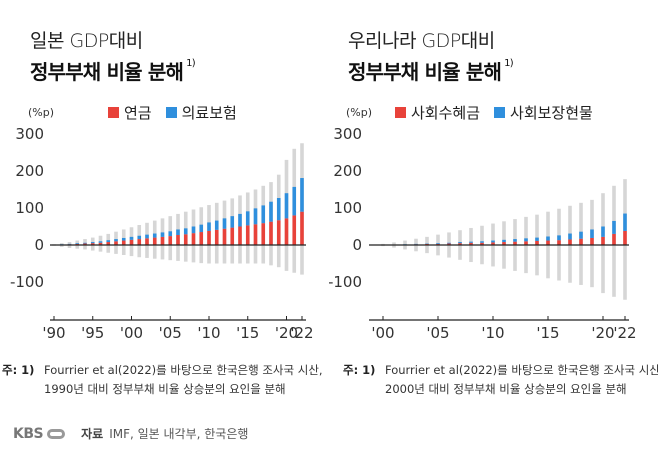 The width and height of the screenshot is (658, 461). I want to click on legend-item-health: 의료보험, so click(201, 112).